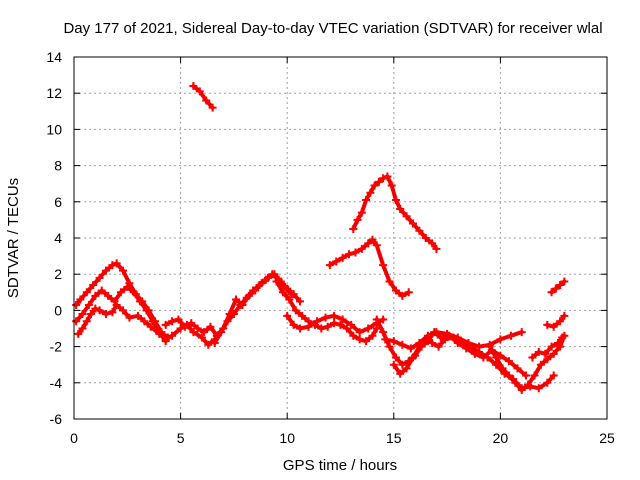 Image resolution: width=640 pixels, height=480 pixels. What do you see at coordinates (13, 238) in the screenshot?
I see `y-axis-label: SDTVAR / TECUs` at bounding box center [13, 238].